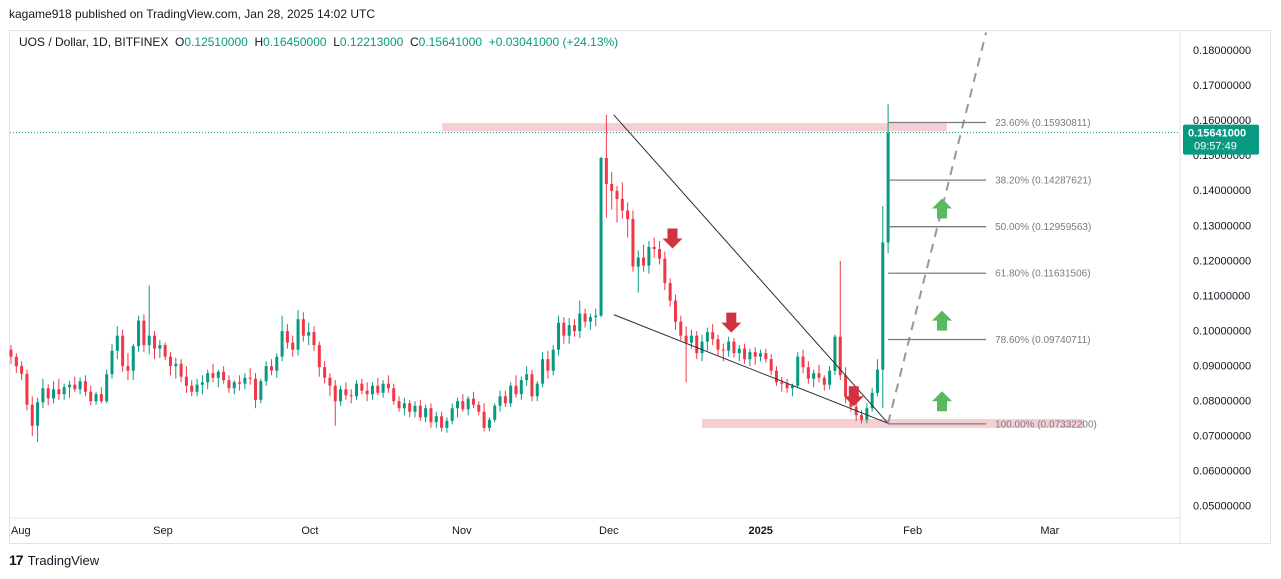 Image resolution: width=1281 pixels, height=579 pixels. What do you see at coordinates (1222, 191) in the screenshot?
I see `y-tick-label: 0.14000000` at bounding box center [1222, 191].